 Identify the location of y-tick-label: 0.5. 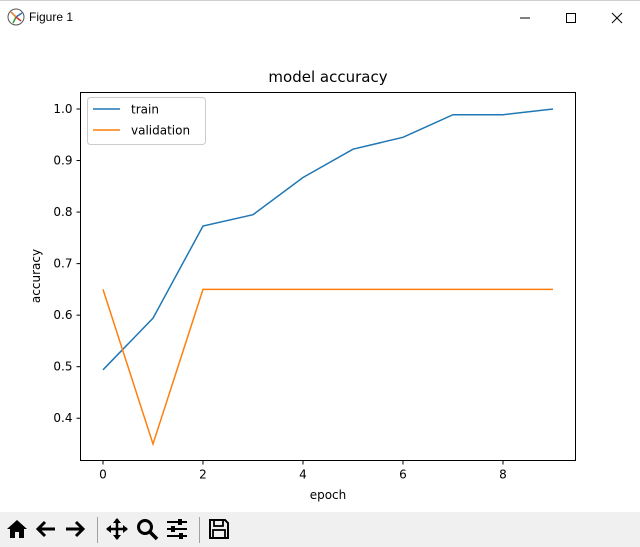
(62, 367).